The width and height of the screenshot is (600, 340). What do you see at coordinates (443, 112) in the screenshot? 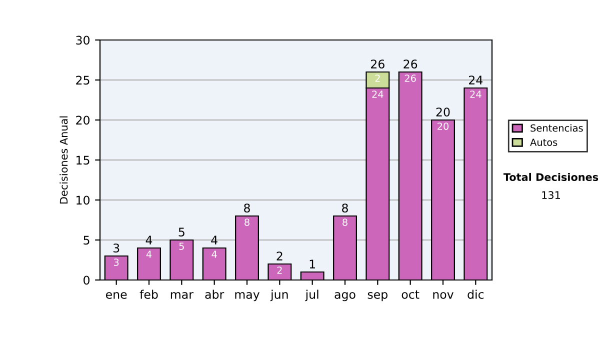
I see `total-label: 20` at bounding box center [443, 112].